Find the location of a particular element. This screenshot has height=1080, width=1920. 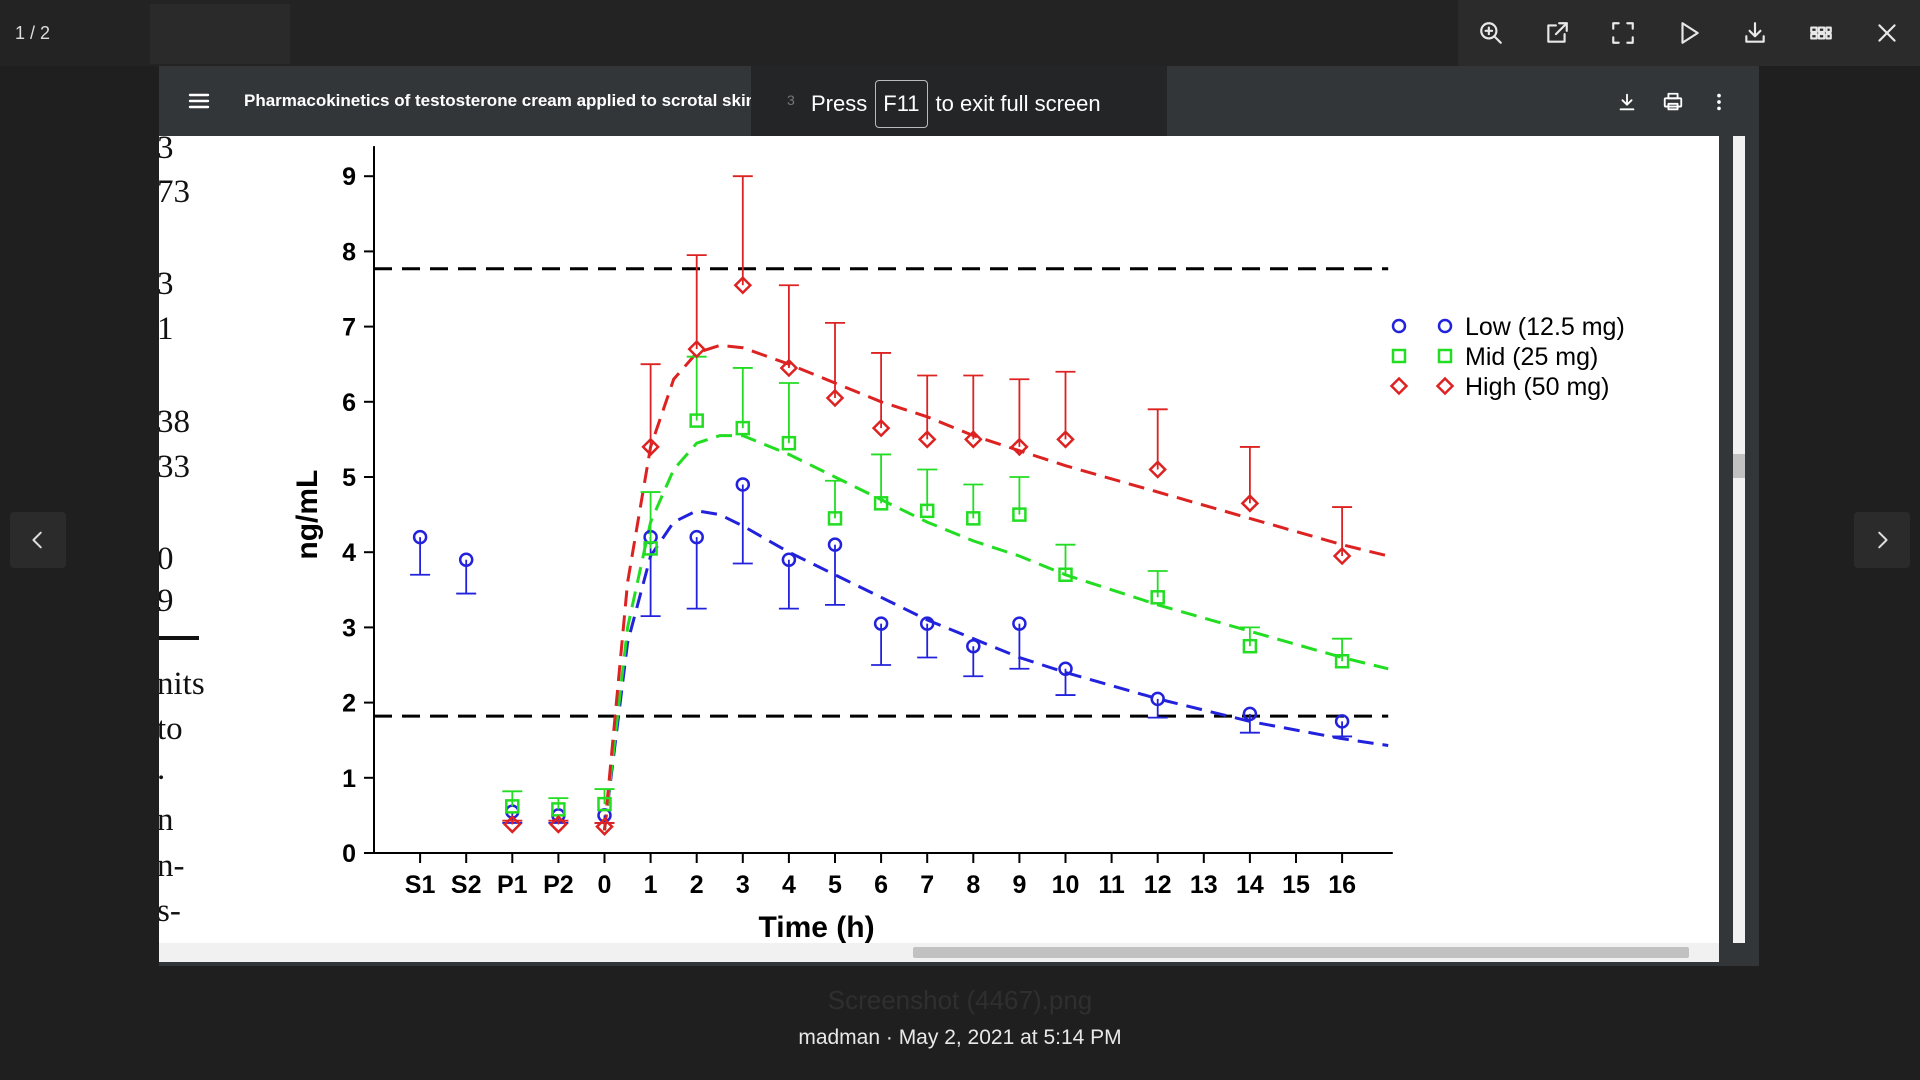

y-tick-label: 2 is located at coordinates (349, 704).